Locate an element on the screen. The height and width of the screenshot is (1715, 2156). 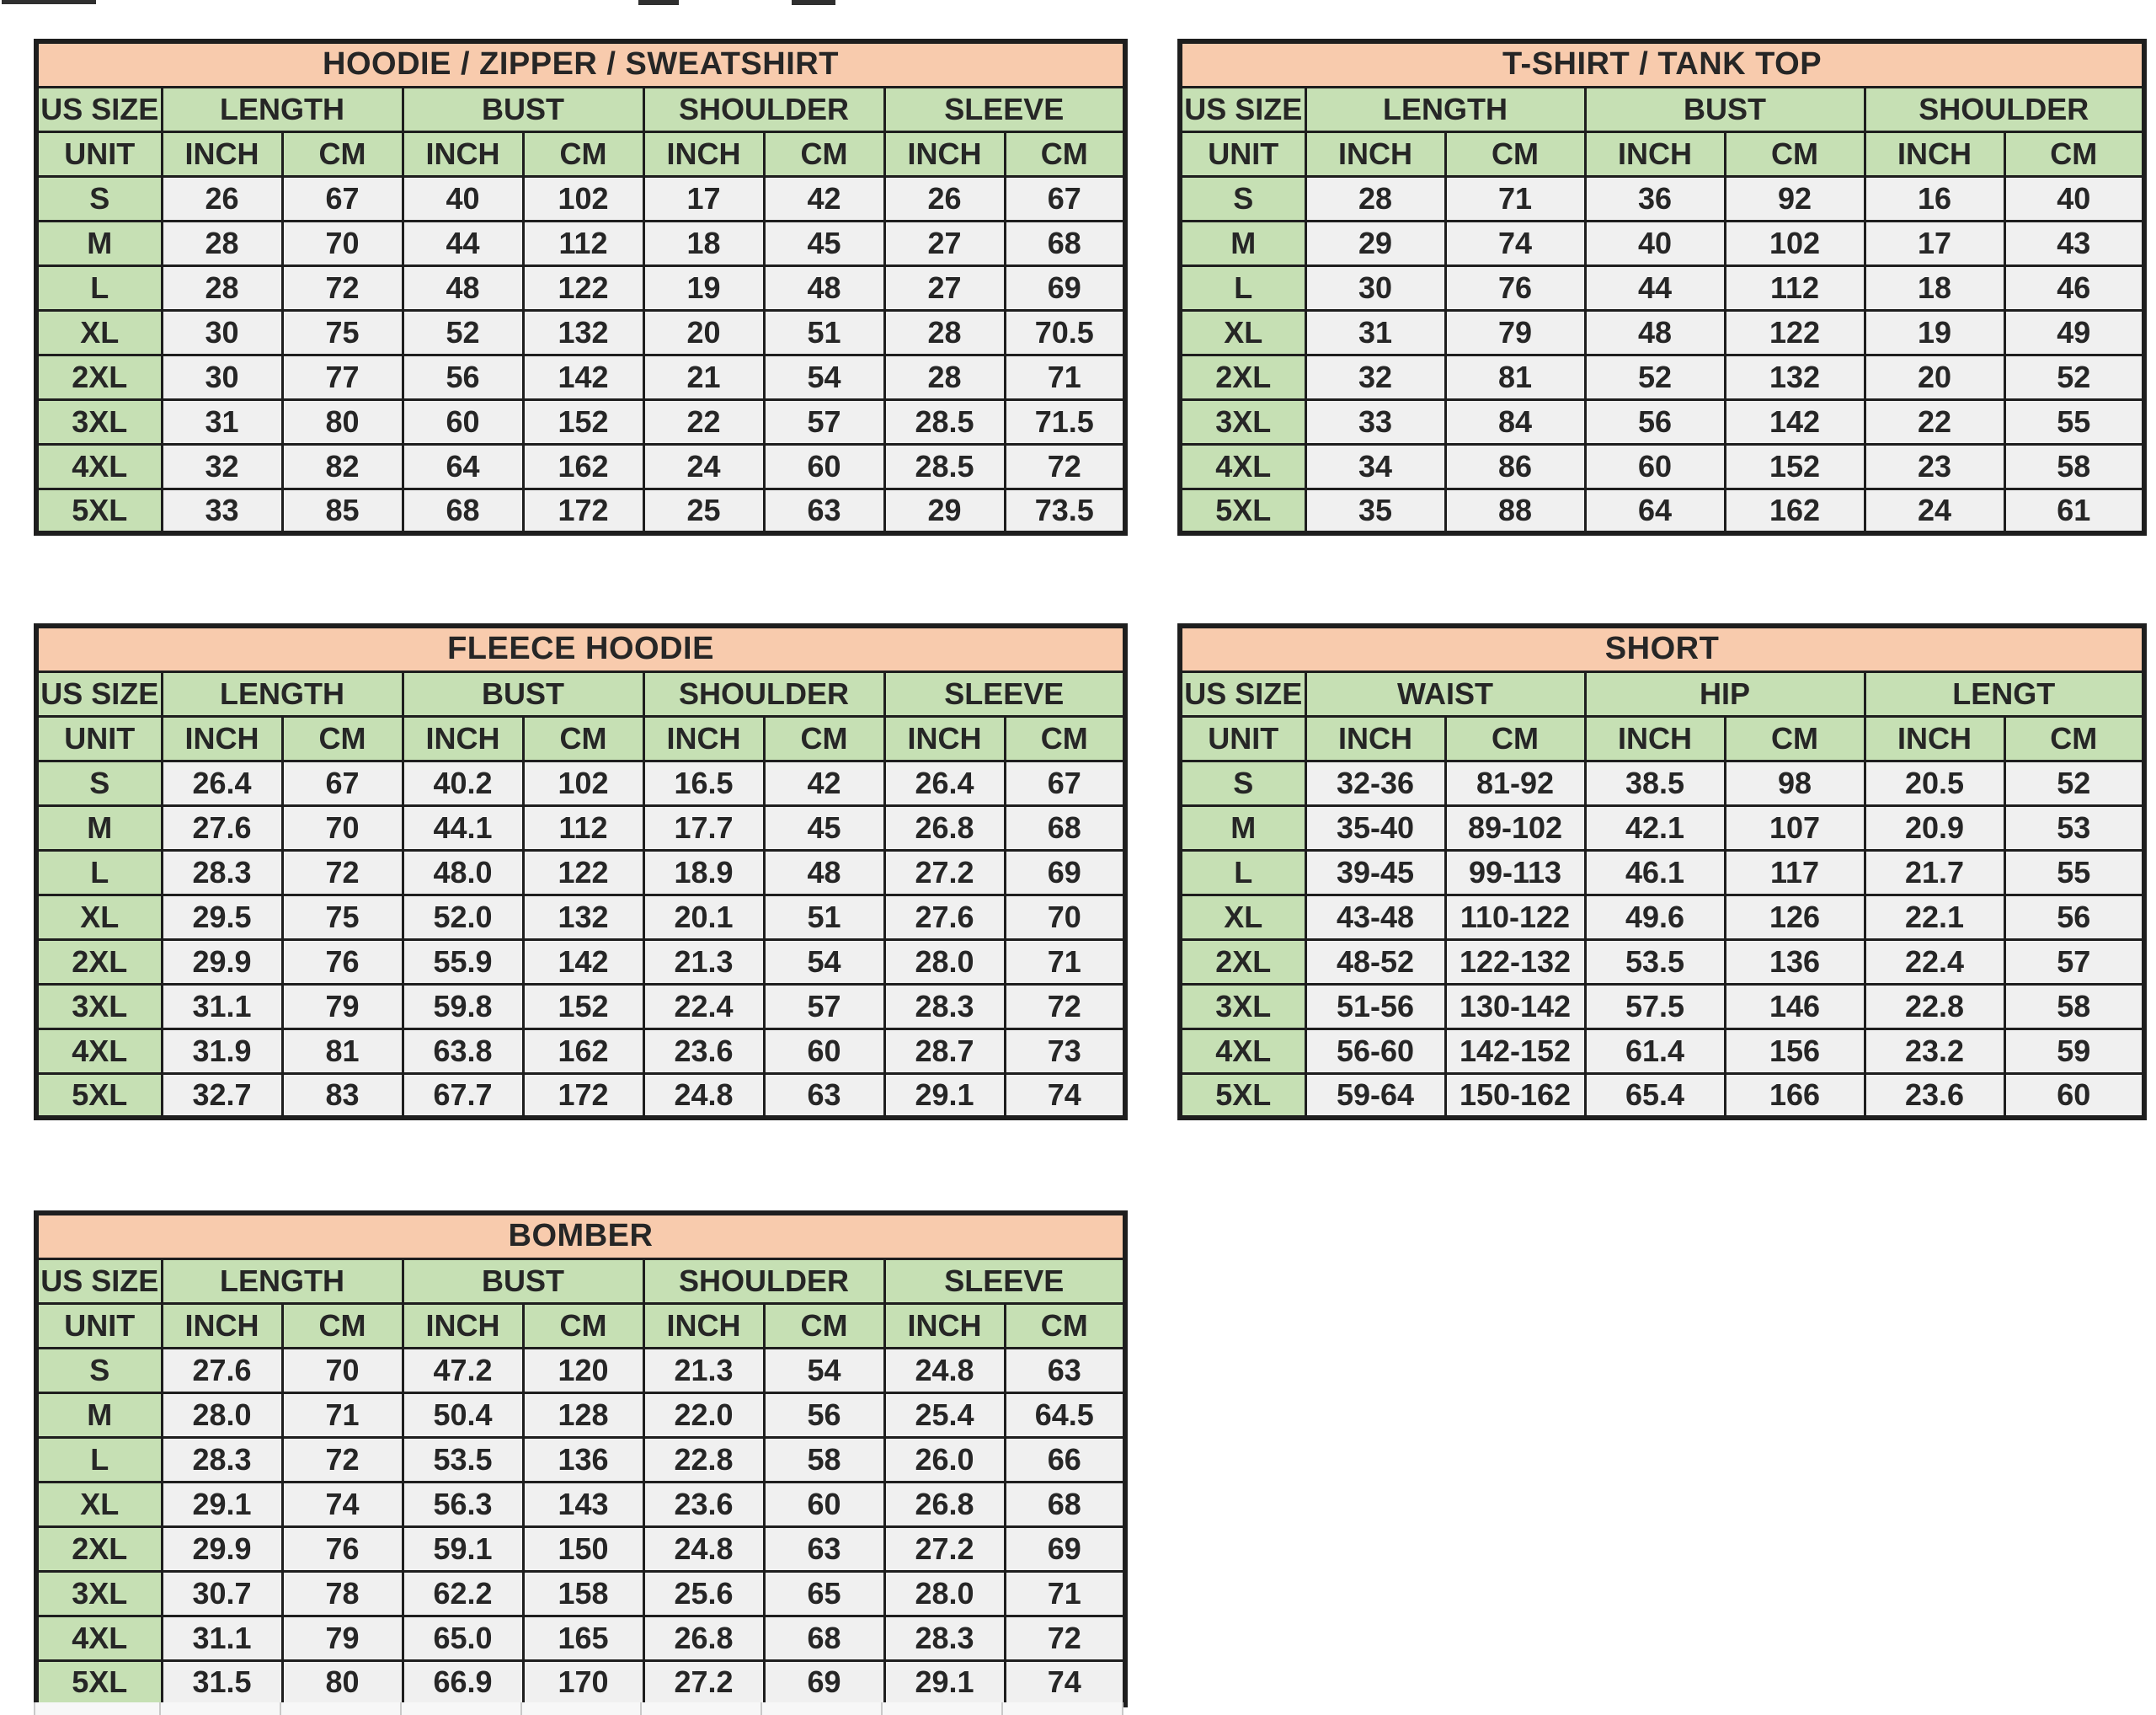
value-cell: 33 is located at coordinates (222, 511).